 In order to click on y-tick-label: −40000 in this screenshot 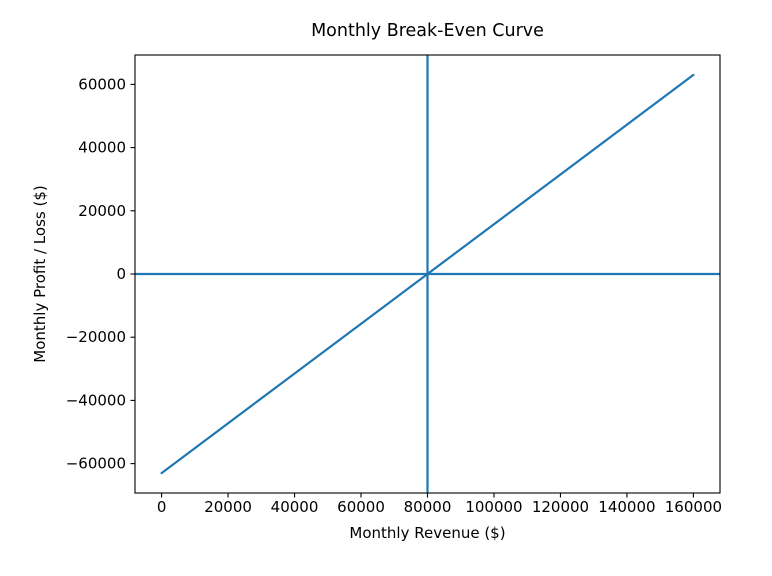, I will do `click(96, 400)`.